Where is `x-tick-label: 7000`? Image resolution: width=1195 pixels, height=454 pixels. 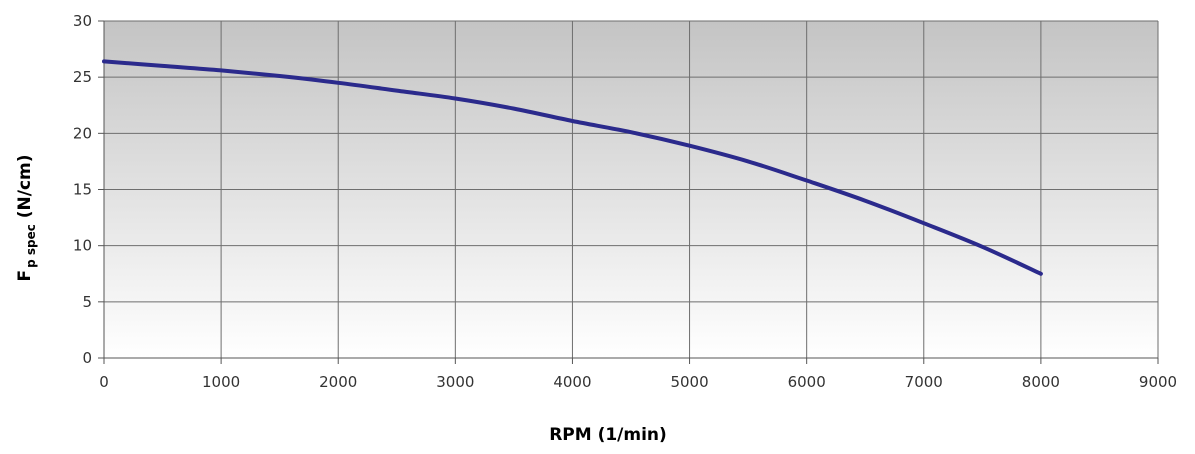 x-tick-label: 7000 is located at coordinates (924, 382).